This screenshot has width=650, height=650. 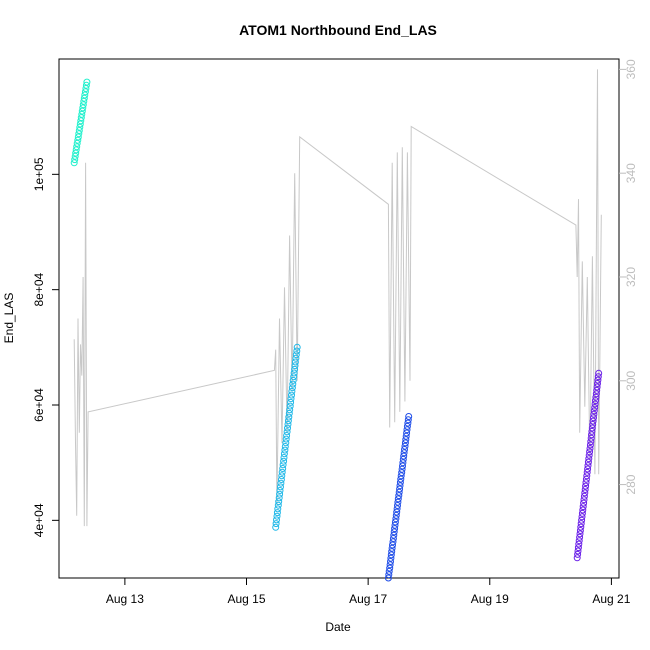 I want to click on x-tick-label: Aug 17, so click(x=368, y=599).